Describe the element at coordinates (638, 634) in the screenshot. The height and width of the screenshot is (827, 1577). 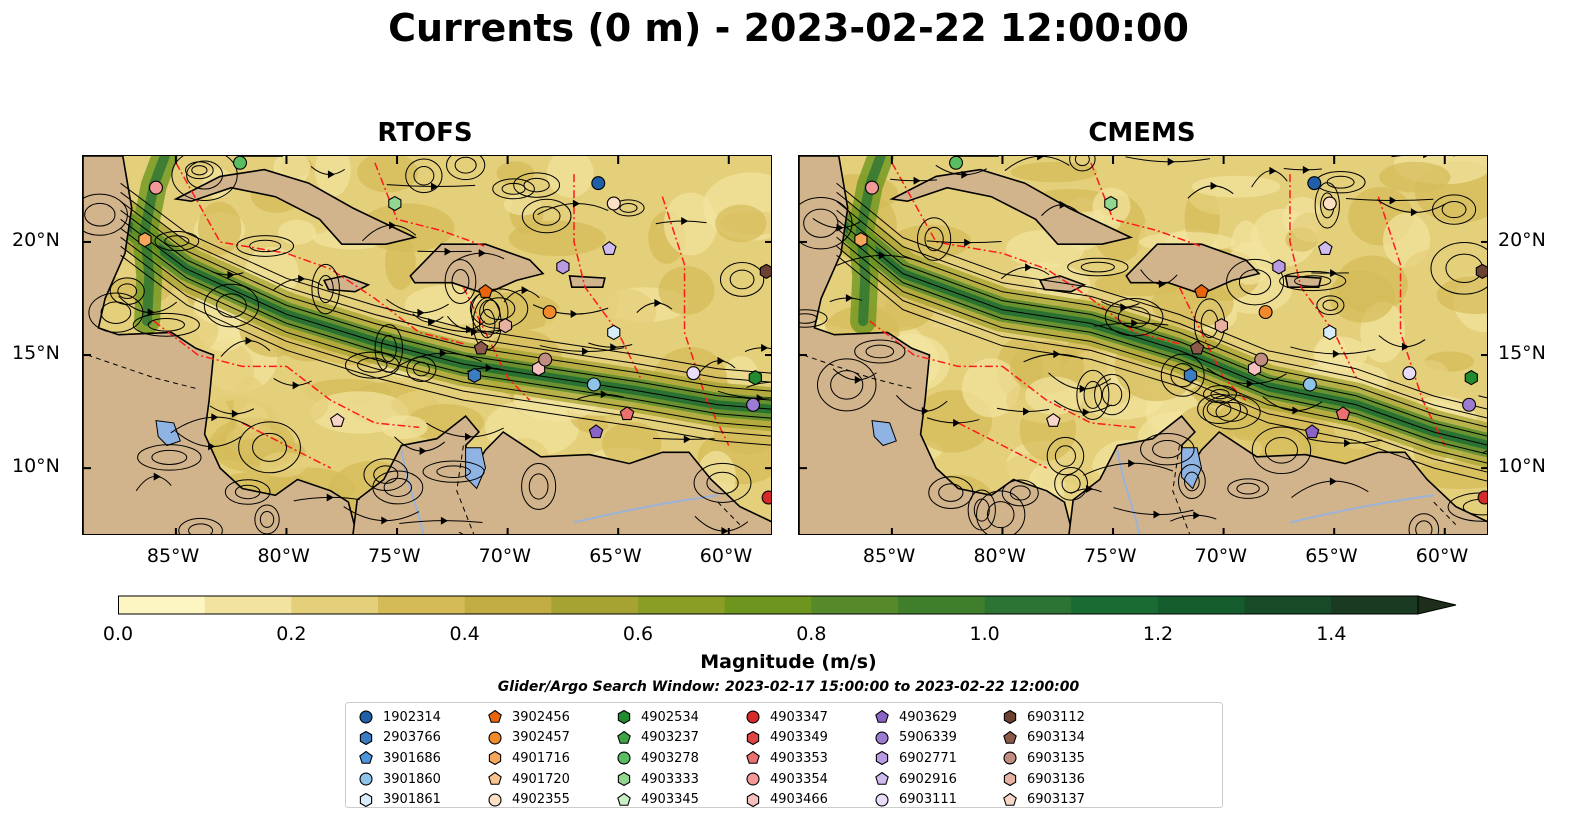
I see `colorbar-tick-label: 0.6` at that location.